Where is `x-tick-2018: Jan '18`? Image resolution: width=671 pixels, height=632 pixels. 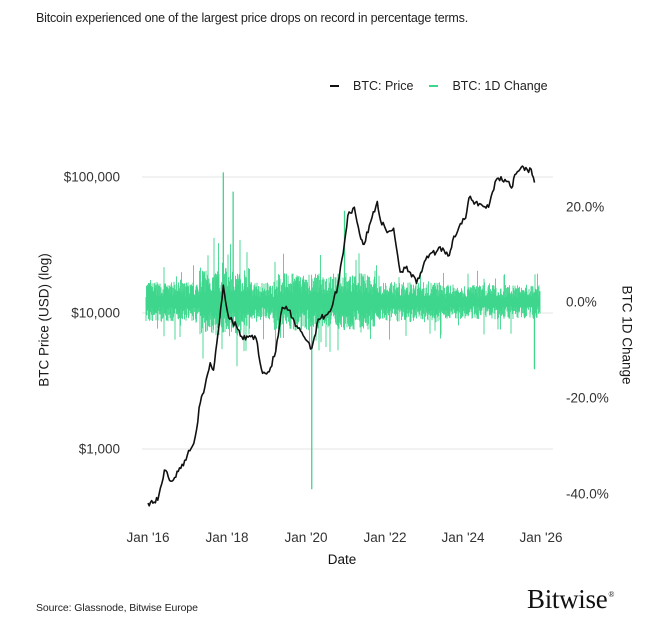
x-tick-2018: Jan '18 is located at coordinates (227, 537).